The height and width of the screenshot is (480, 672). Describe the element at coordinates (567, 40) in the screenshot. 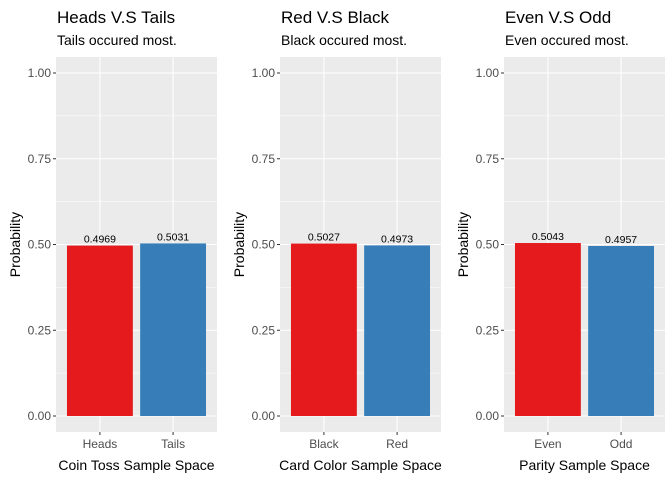

I see `chart-subtitle: Even occured most.` at that location.